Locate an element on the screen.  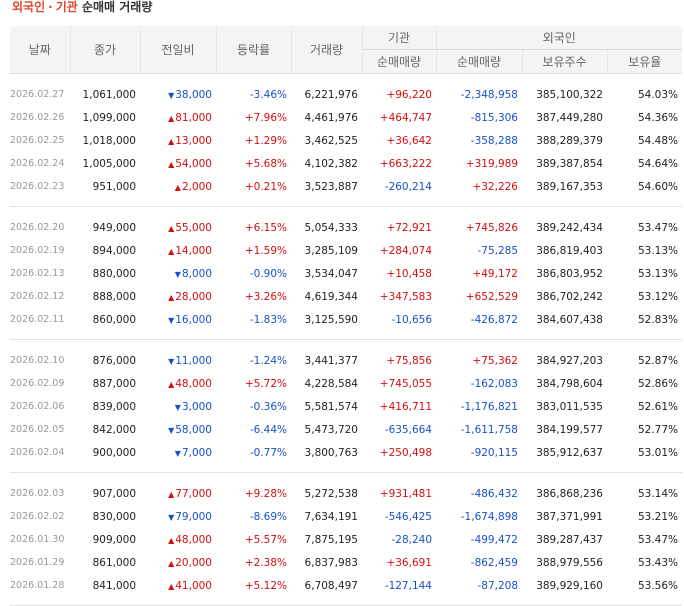
row-change-value: 7,000 is located at coordinates (196, 452).